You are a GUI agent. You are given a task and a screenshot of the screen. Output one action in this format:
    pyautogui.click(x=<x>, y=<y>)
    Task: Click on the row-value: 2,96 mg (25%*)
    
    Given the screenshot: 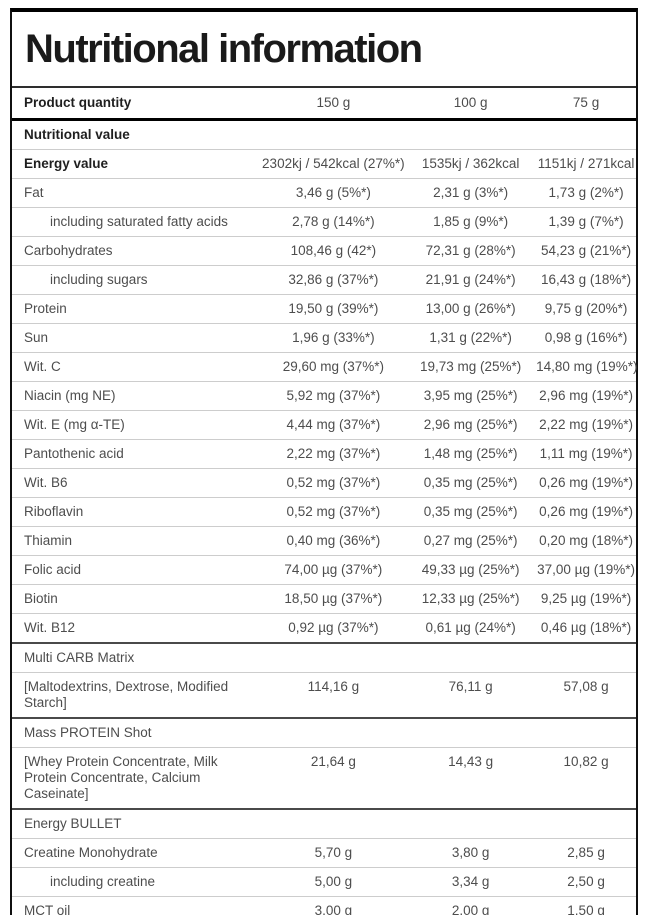 What is the action you would take?
    pyautogui.click(x=470, y=424)
    